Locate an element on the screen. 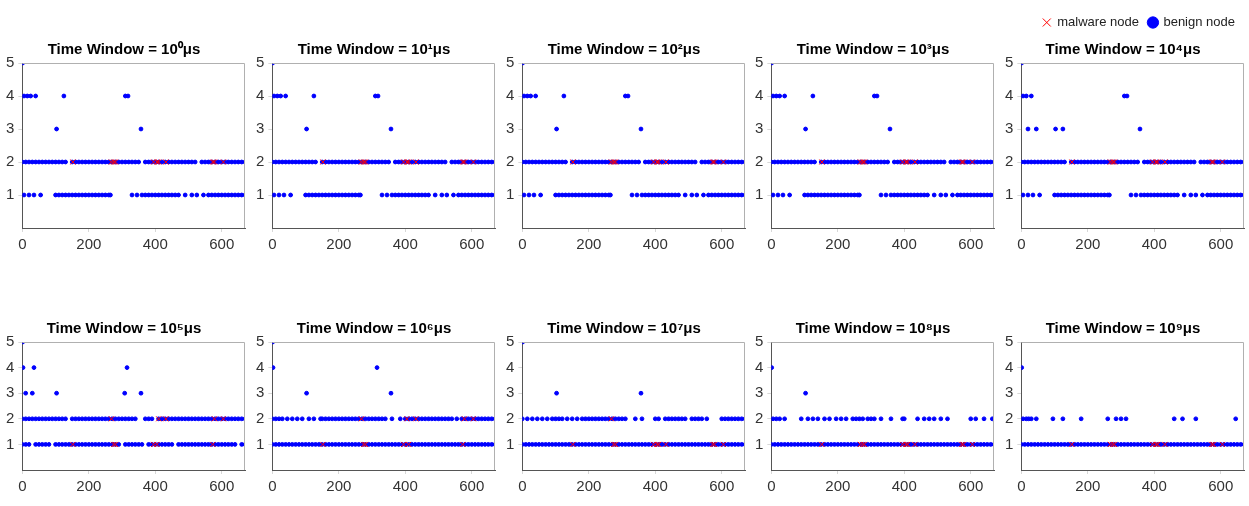  chart-title: Time Window = 10⁷μs is located at coordinates (623, 328).